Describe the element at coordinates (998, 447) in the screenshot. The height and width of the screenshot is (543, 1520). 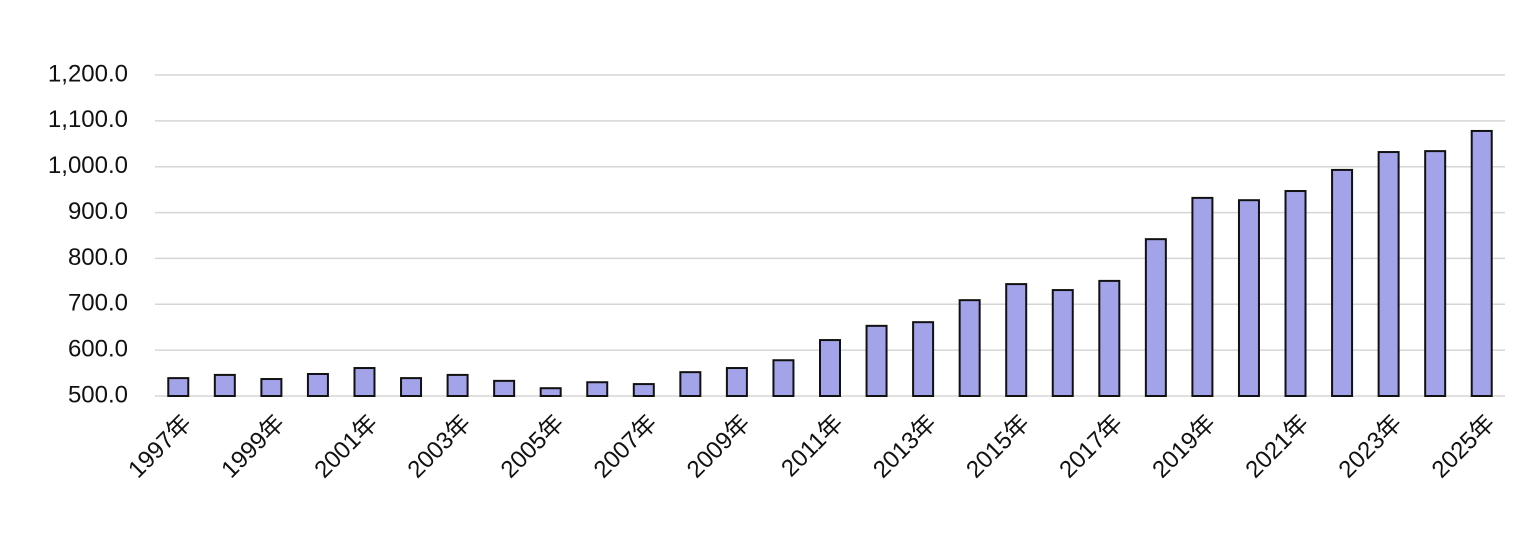
I see `x-tick-label: 2015年` at that location.